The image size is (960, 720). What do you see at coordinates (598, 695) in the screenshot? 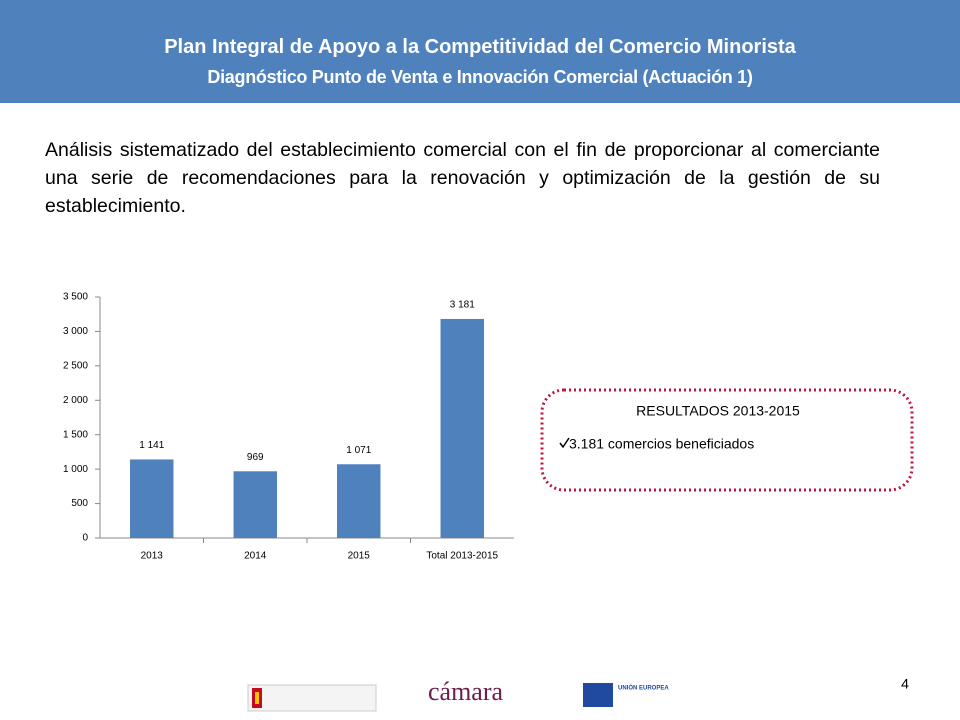
I see `eu-flag` at bounding box center [598, 695].